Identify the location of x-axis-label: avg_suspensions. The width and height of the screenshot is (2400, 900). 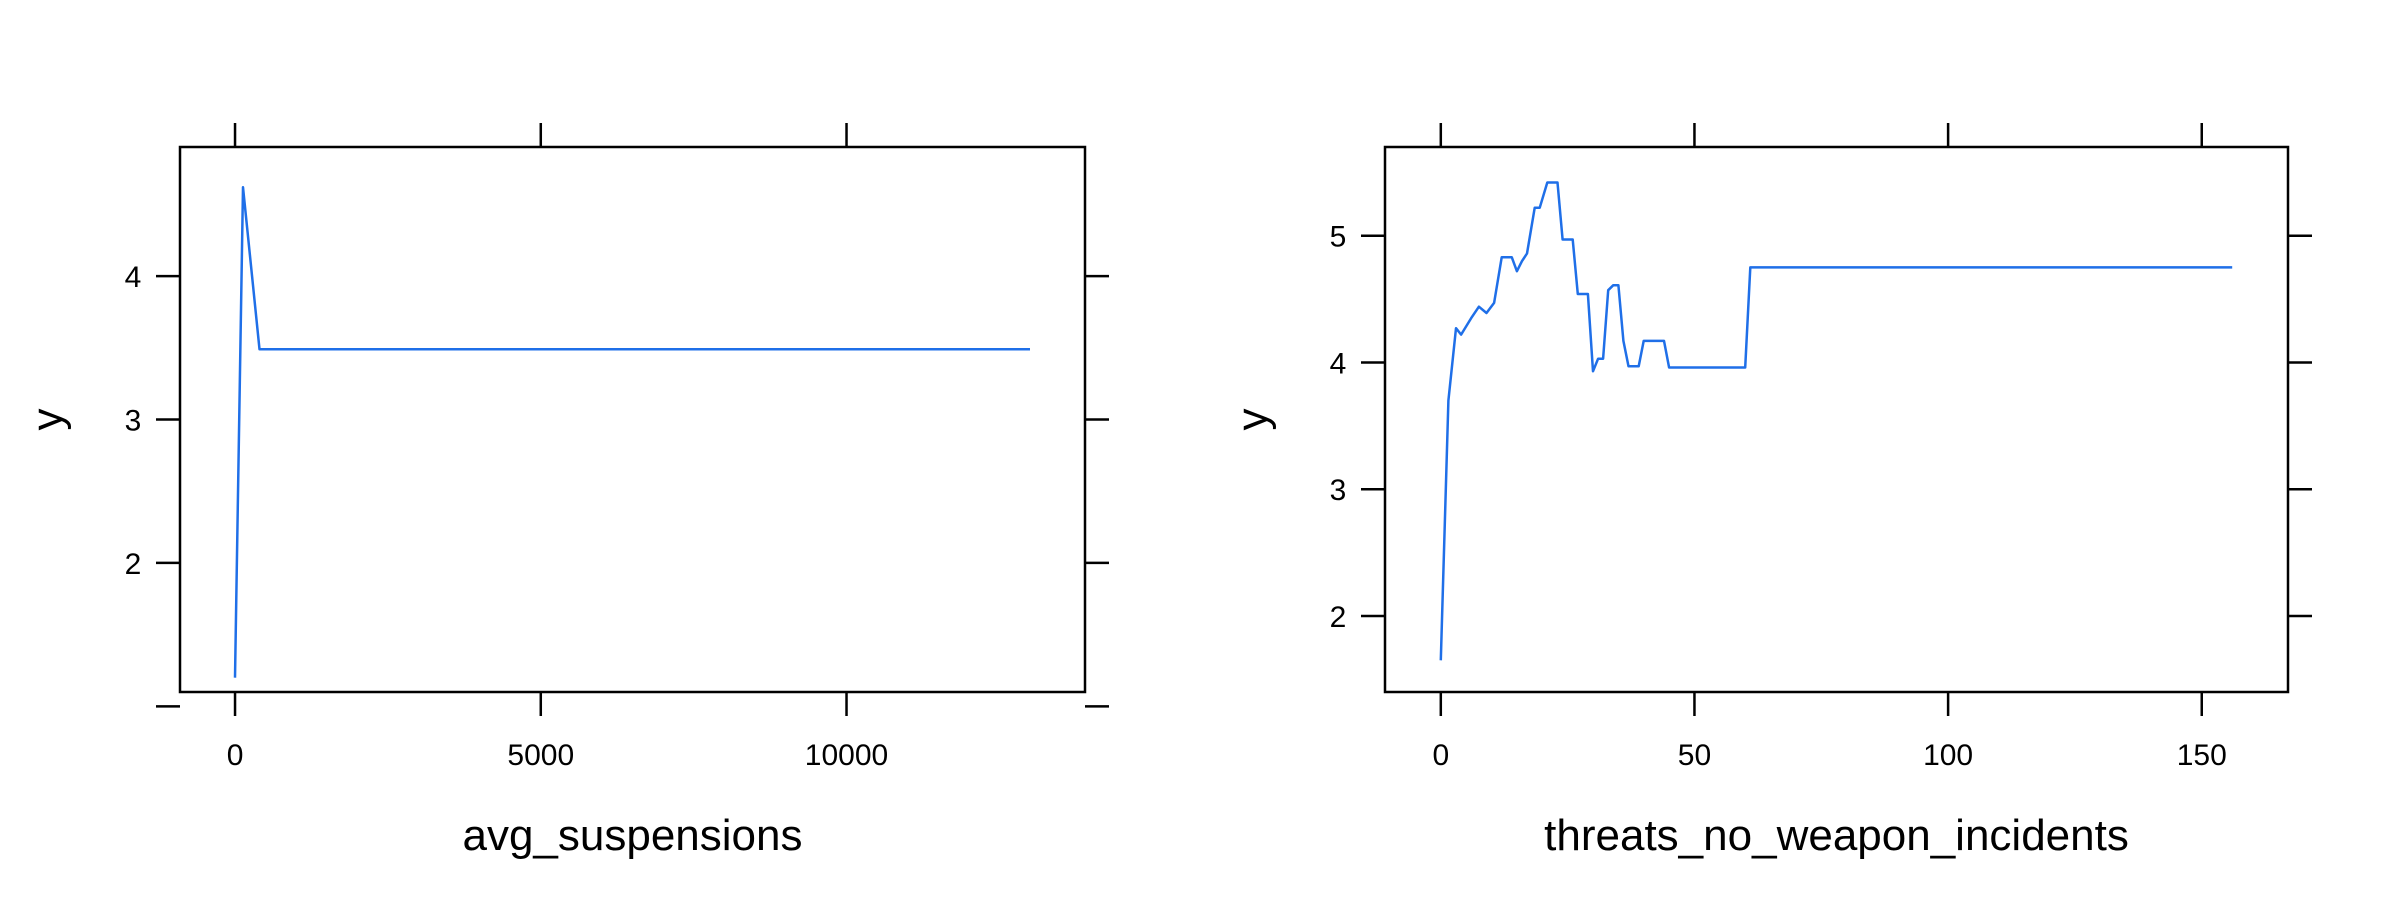
(632, 835).